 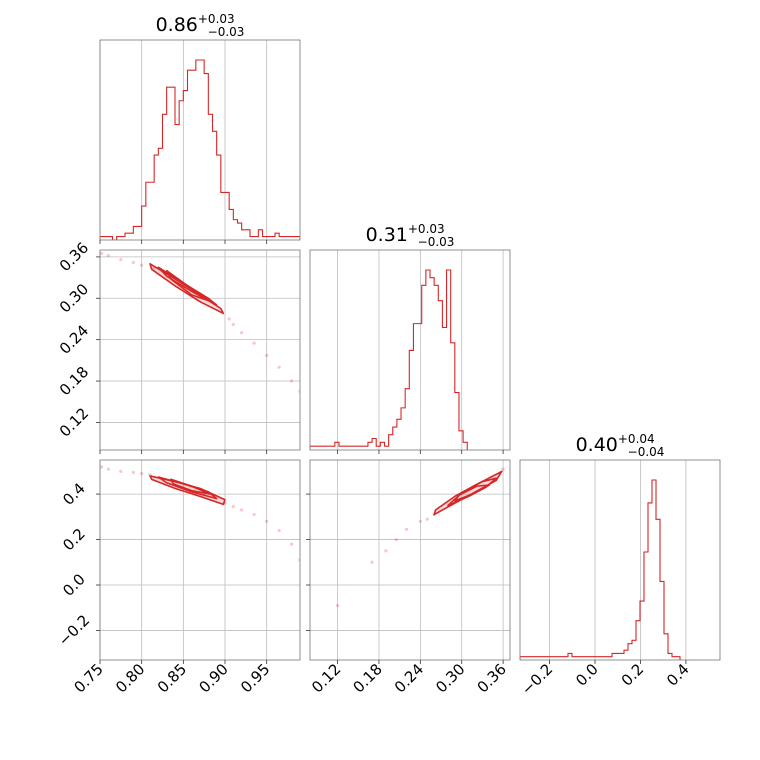 I want to click on param-1-summary: 0.86+0.03 −0.03, so click(x=200, y=25).